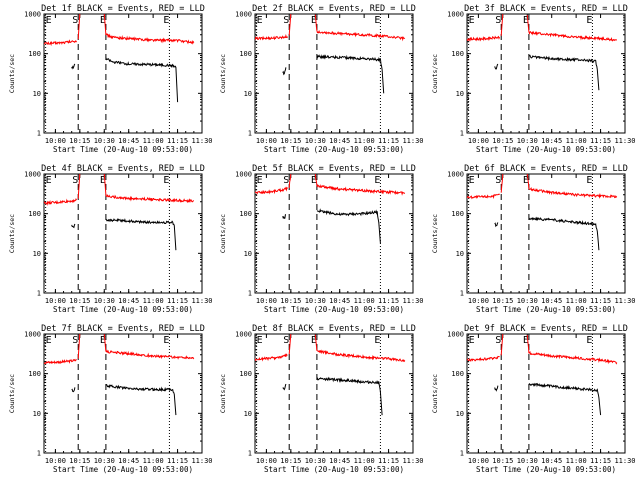 The height and width of the screenshot is (480, 640). Describe the element at coordinates (546, 329) in the screenshot. I see `plot-title: Det 9f BLACK = Events, RED = LLD` at that location.